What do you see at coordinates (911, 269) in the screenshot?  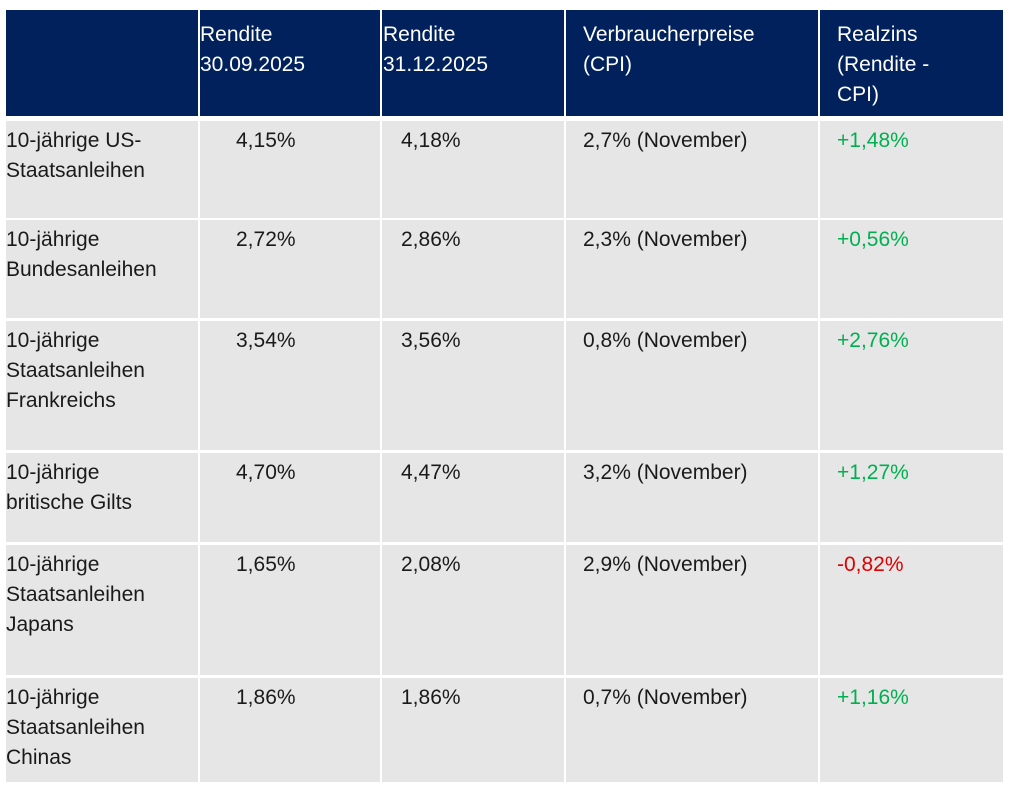 I see `realzins-cell: +0,56%` at bounding box center [911, 269].